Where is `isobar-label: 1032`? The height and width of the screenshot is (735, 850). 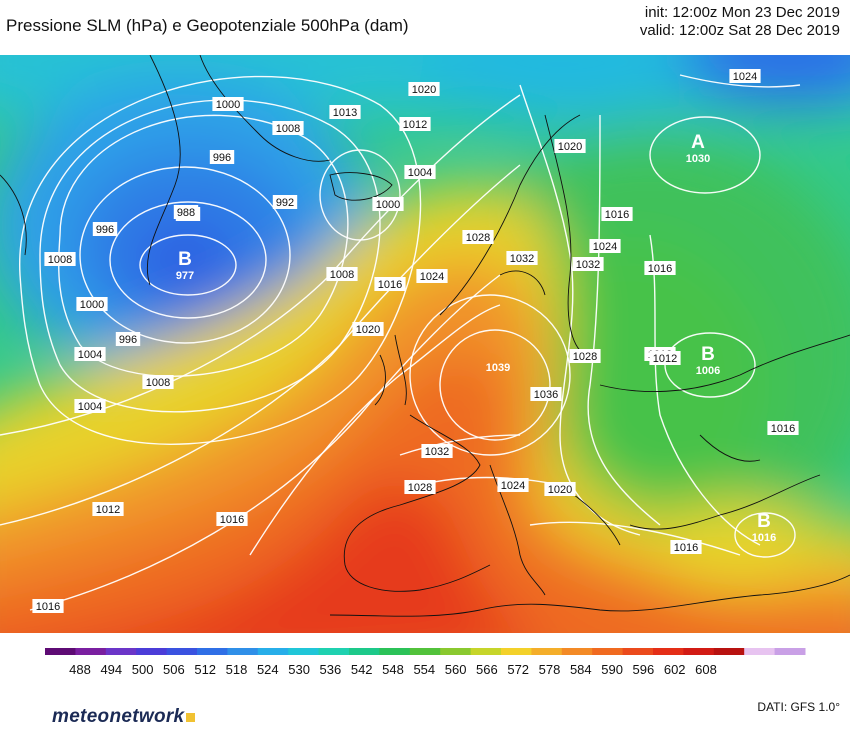 isobar-label: 1032 is located at coordinates (522, 258).